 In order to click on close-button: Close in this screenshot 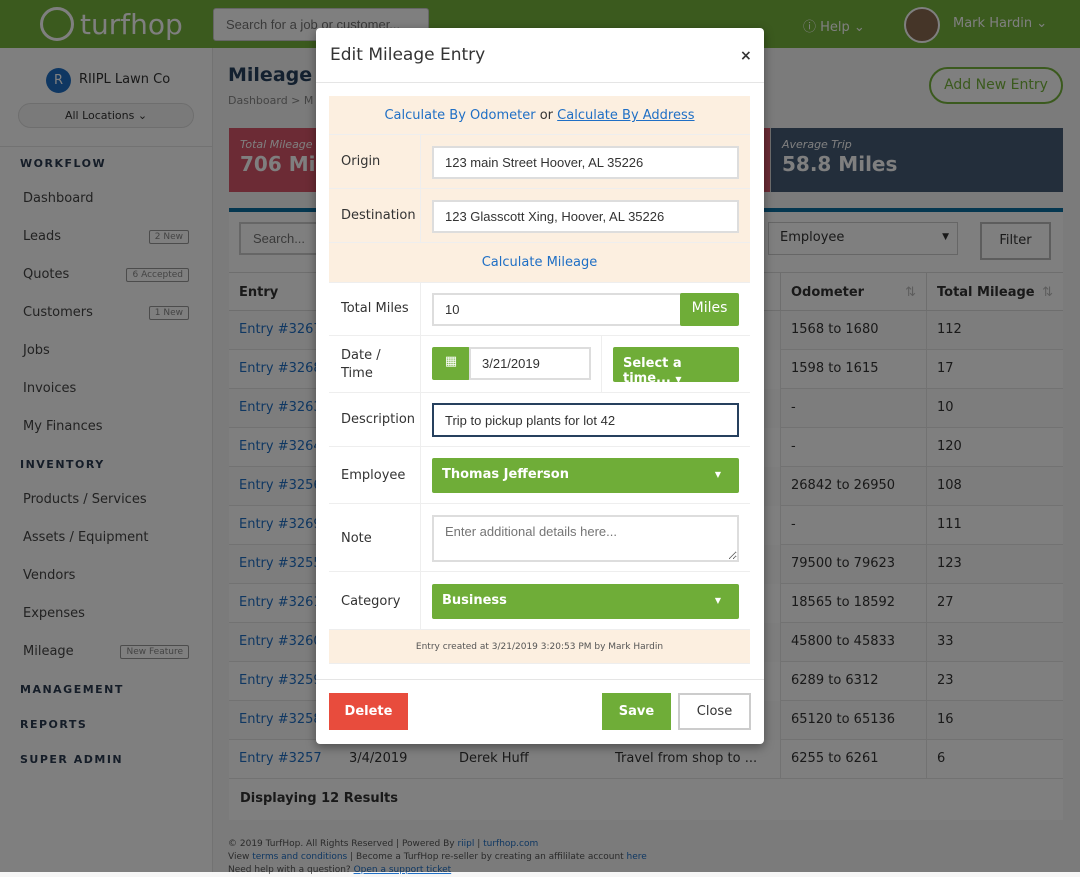, I will do `click(714, 711)`.